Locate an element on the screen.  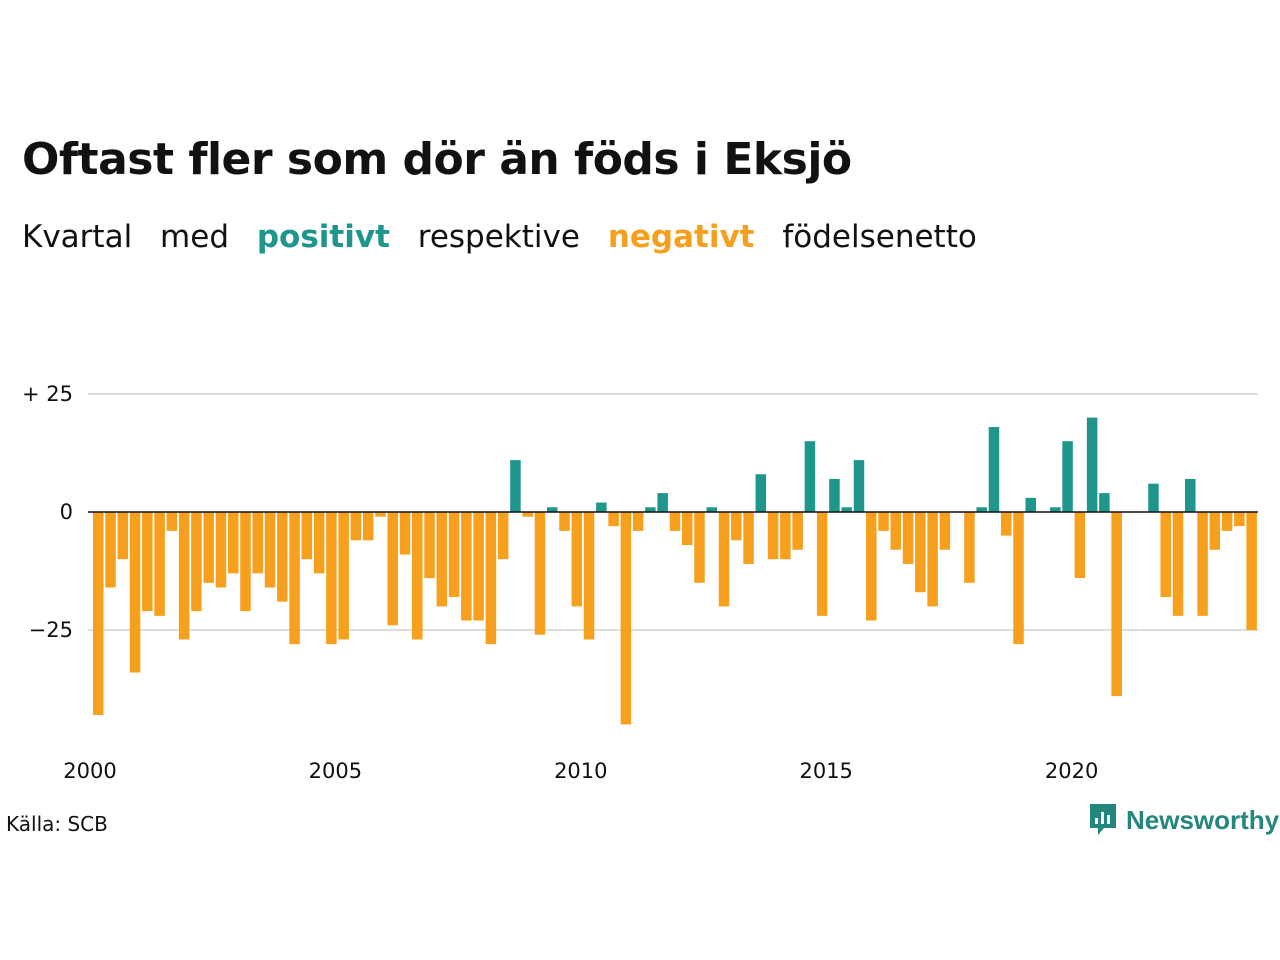
subtitle-negative-label: negativt is located at coordinates (681, 237).